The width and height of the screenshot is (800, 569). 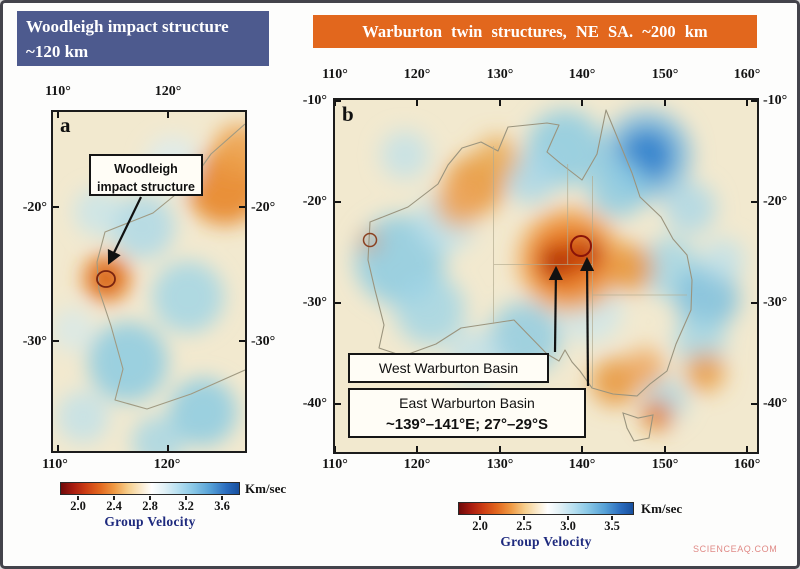 I want to click on woodleigh-callout-line2: impact structure, so click(x=146, y=187).